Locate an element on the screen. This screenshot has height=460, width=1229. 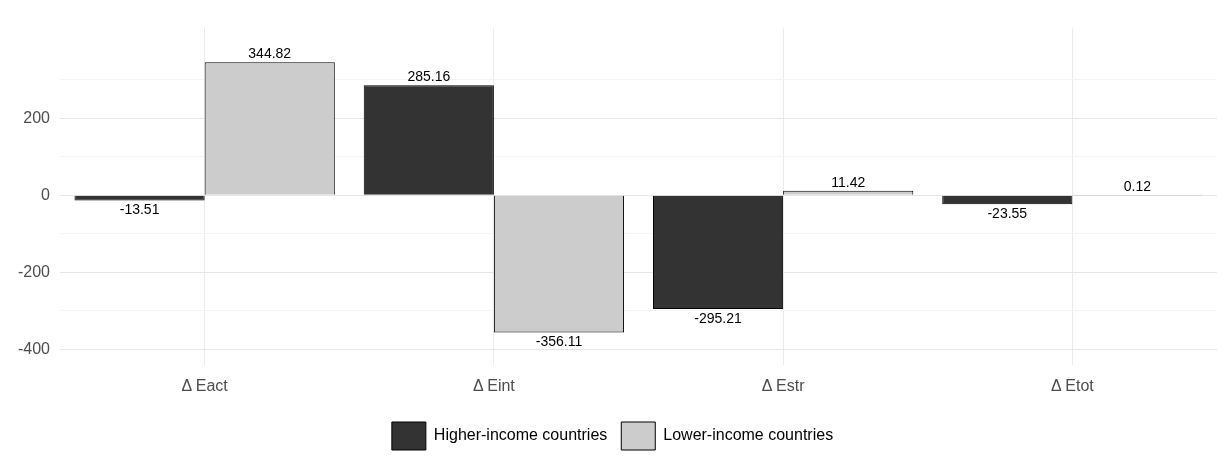
x-tick-label: Δ Eact is located at coordinates (205, 385).